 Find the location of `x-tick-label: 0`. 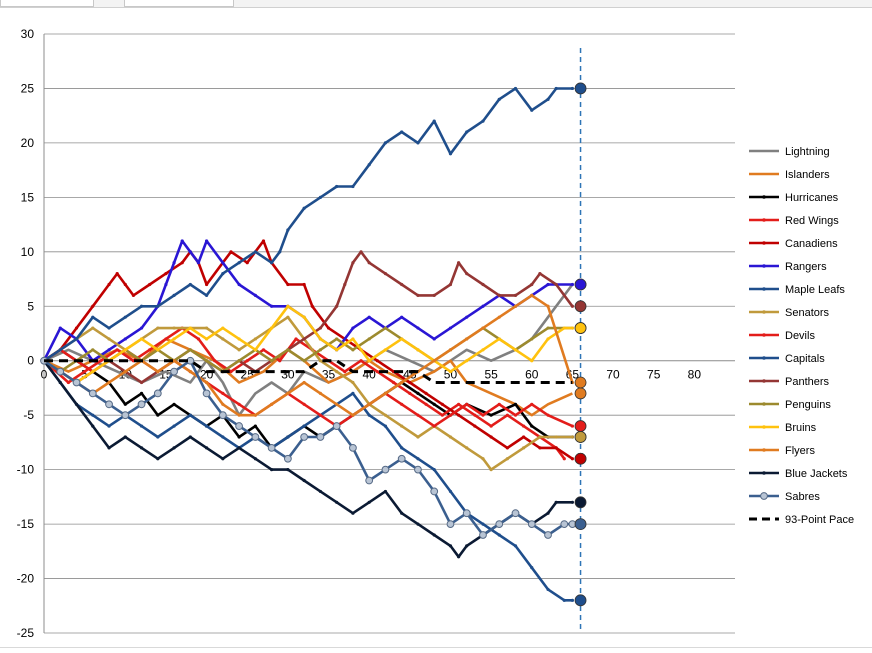

x-tick-label: 0 is located at coordinates (44, 375).